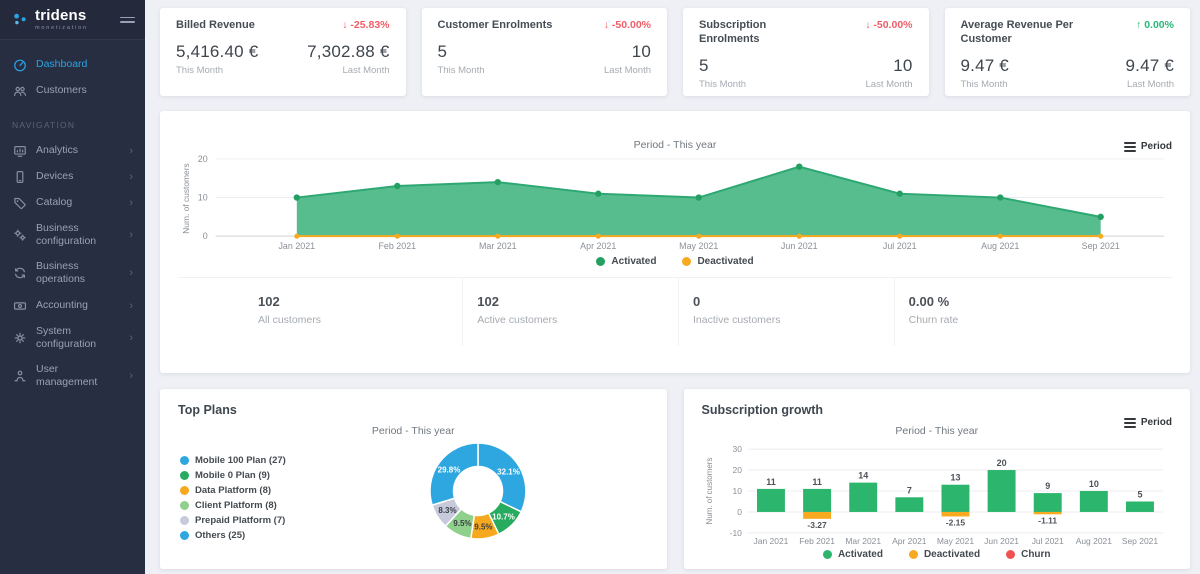 This screenshot has height=574, width=1200. What do you see at coordinates (483, 526) in the screenshot?
I see `svg-text: 9.5%` at bounding box center [483, 526].